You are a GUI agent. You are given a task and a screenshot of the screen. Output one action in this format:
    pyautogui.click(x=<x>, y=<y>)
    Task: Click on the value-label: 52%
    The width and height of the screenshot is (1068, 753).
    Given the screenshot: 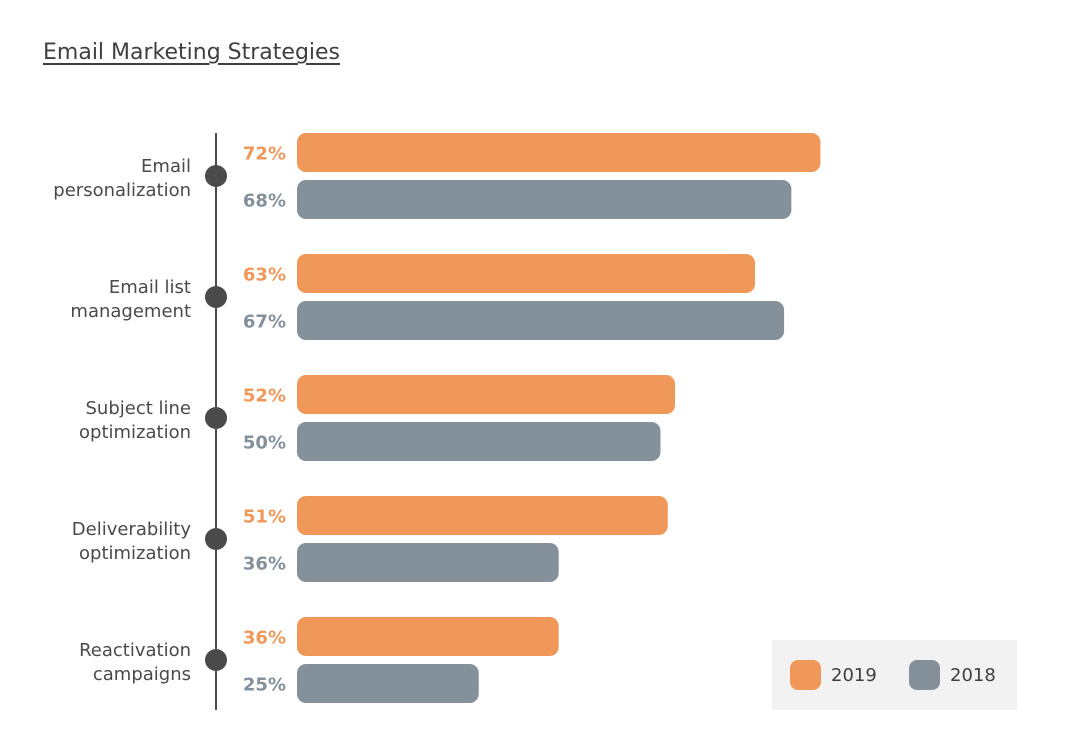 What is the action you would take?
    pyautogui.click(x=264, y=396)
    